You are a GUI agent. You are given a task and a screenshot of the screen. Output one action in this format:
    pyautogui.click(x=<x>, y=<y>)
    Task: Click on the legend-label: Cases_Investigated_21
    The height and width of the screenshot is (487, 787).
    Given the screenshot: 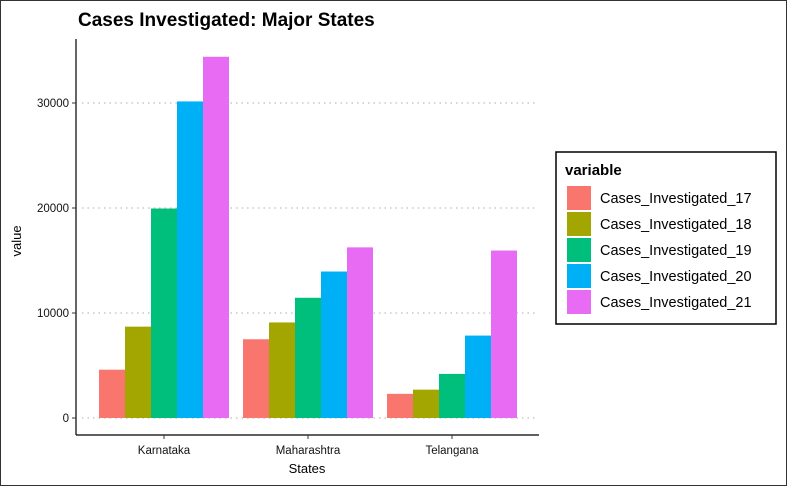 What is the action you would take?
    pyautogui.click(x=676, y=303)
    